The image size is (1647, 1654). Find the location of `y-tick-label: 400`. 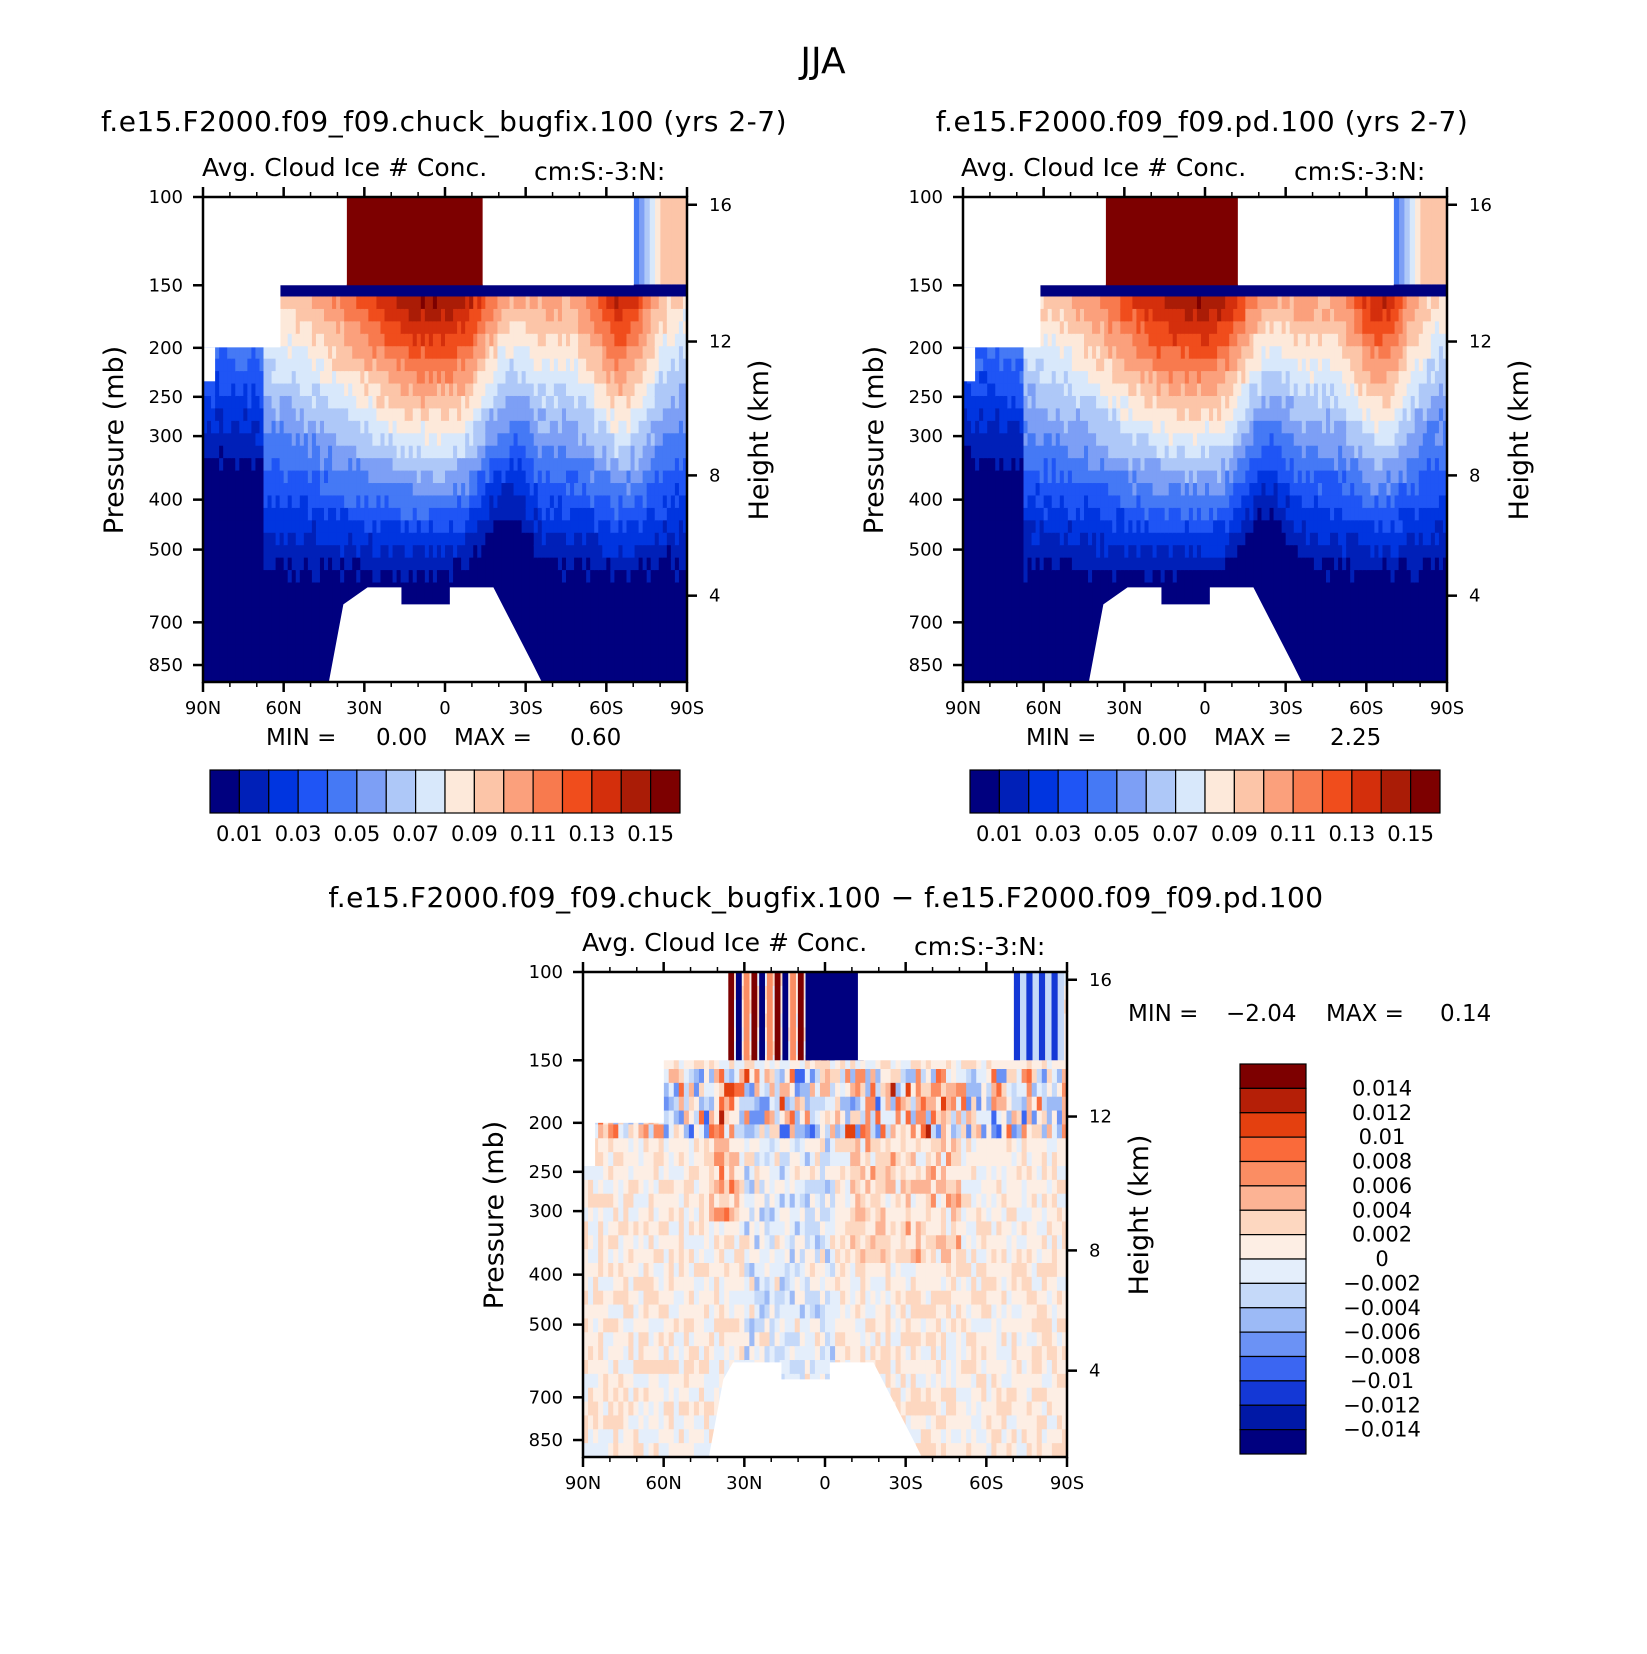

y-tick-label: 400 is located at coordinates (166, 500).